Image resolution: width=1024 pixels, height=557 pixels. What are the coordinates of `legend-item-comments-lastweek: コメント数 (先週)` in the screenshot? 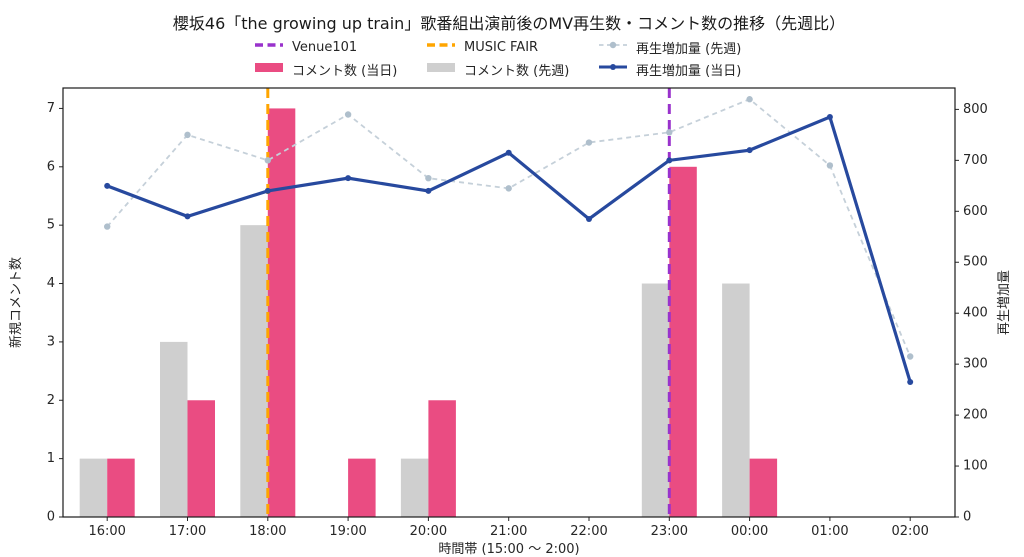 It's located at (512, 69).